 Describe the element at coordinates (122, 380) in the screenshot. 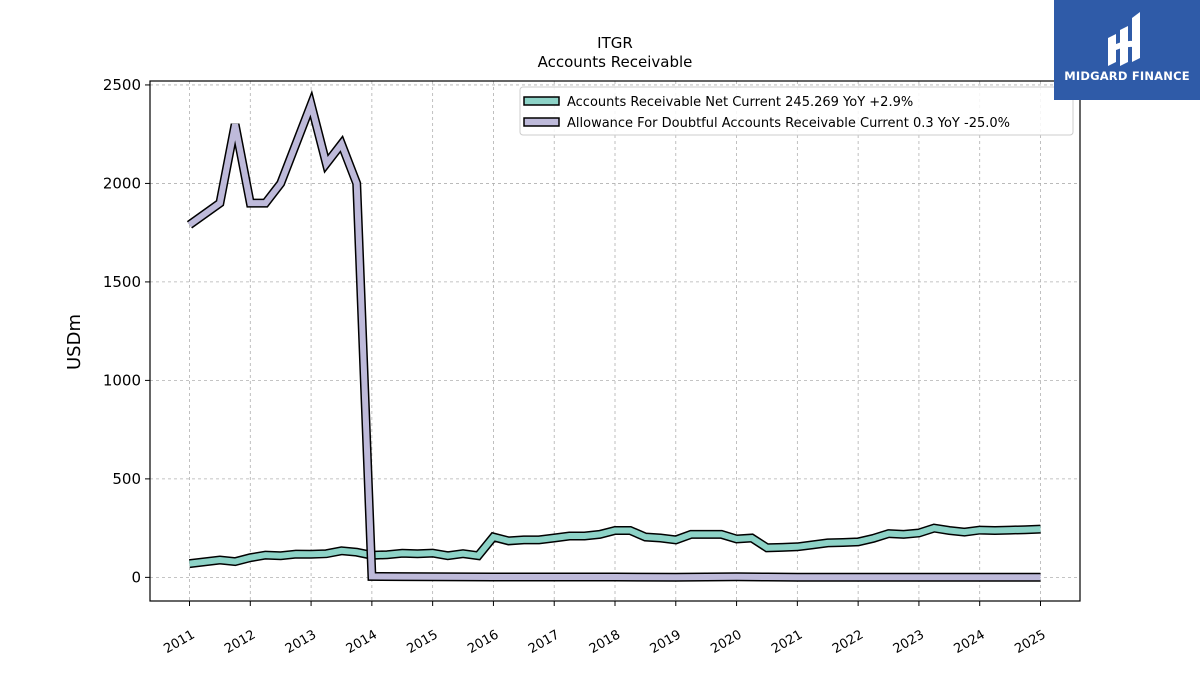

I see `y-tick-label: 1000` at that location.